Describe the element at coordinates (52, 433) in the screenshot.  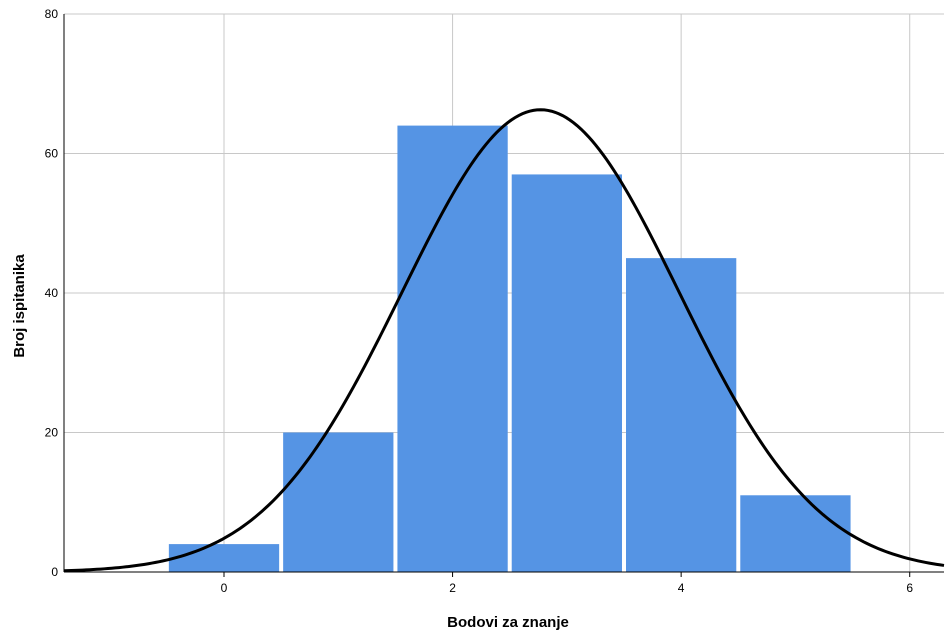
I see `y-tick-label-20: 20` at that location.